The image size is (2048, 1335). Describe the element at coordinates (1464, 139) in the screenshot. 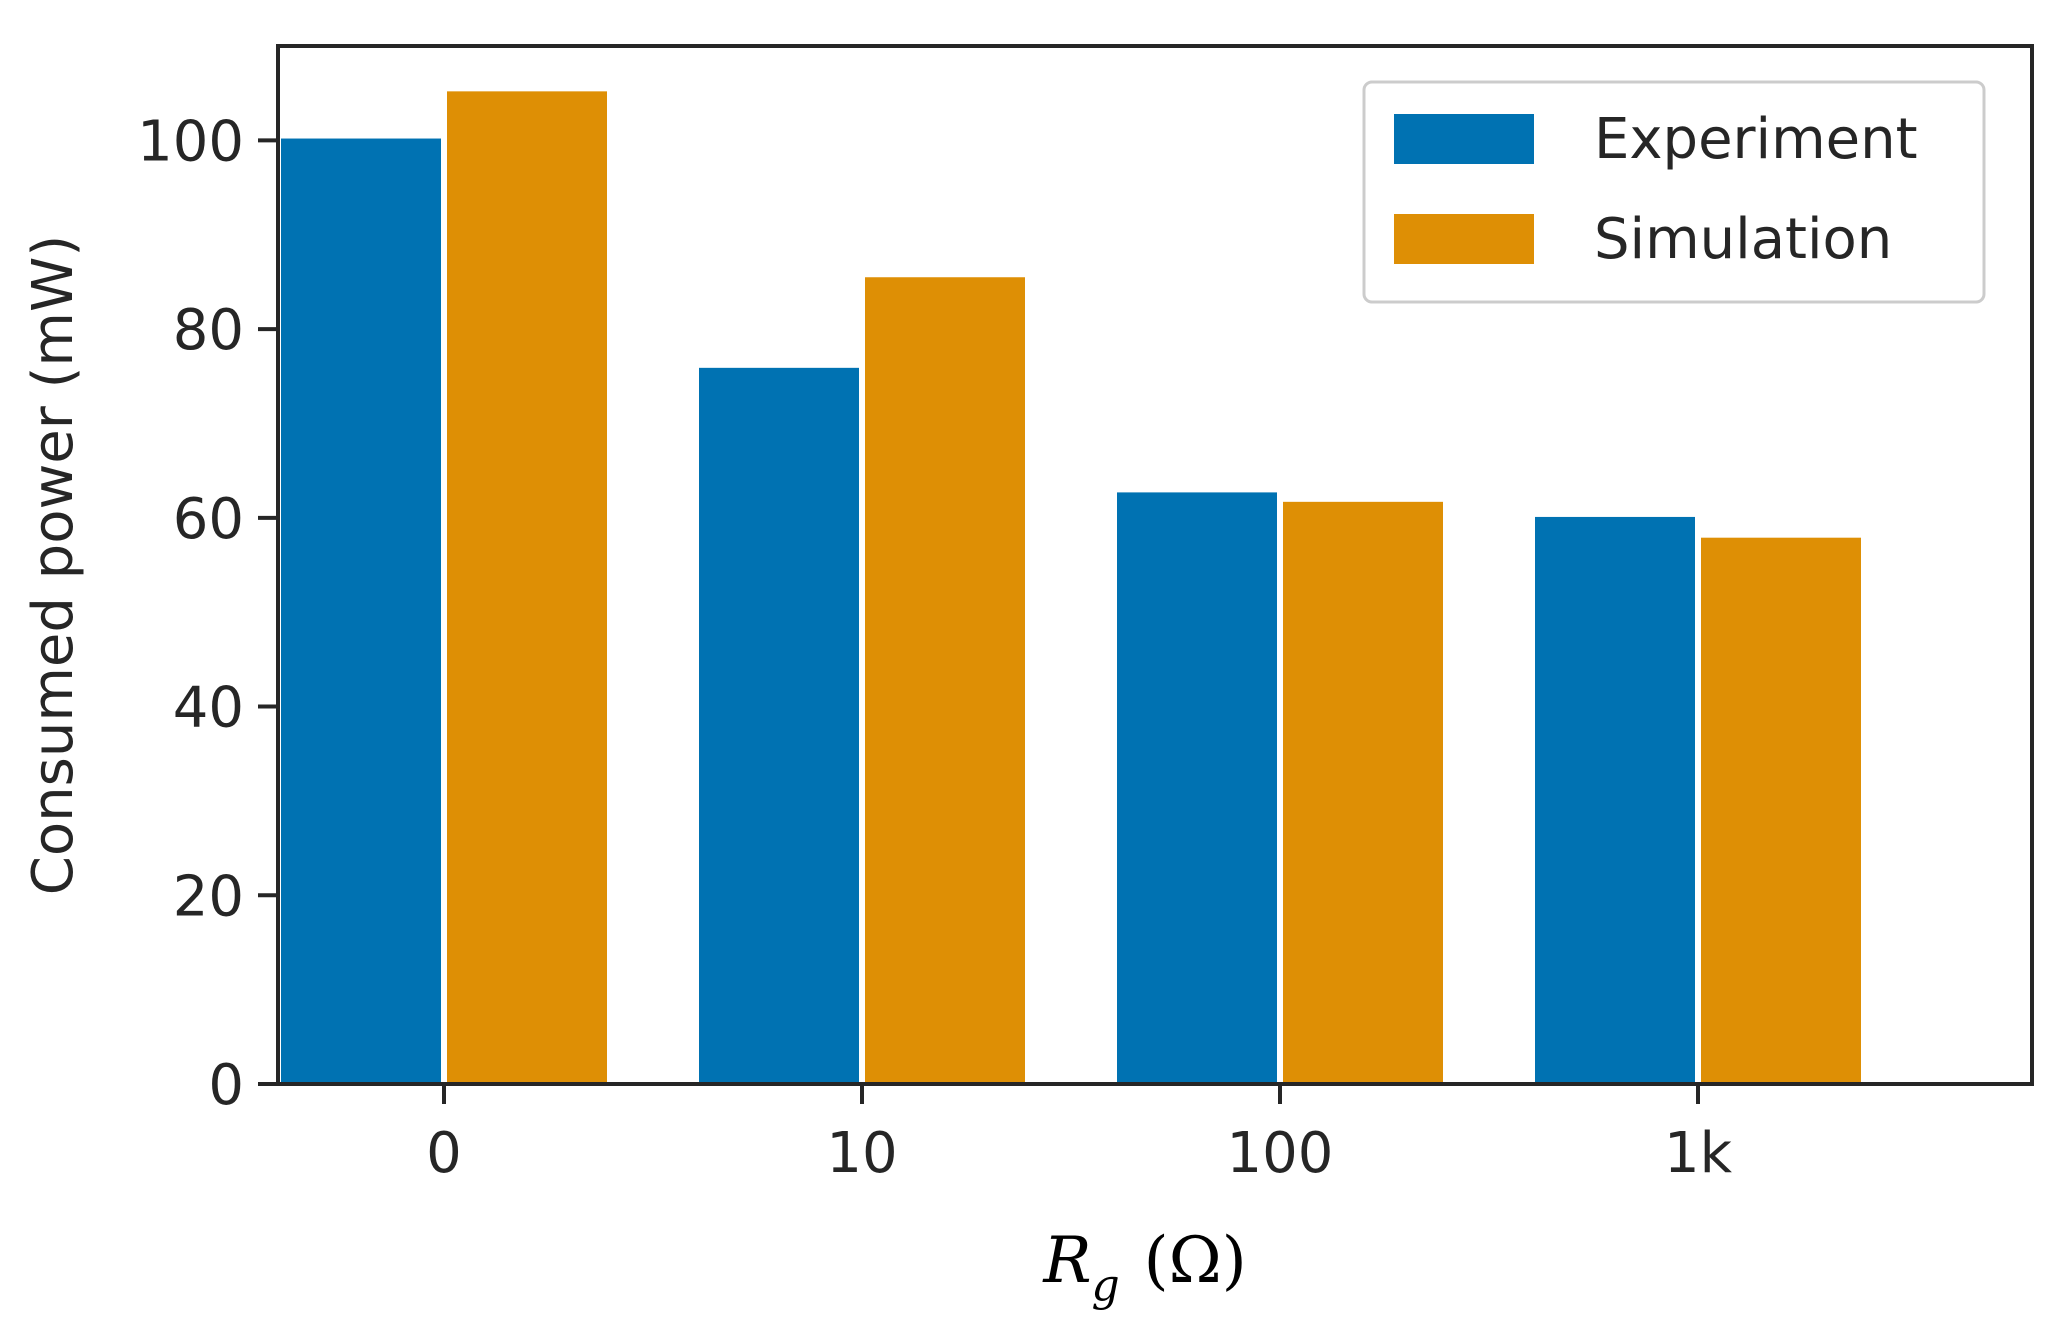

I see `legend-swatch-experiment` at that location.